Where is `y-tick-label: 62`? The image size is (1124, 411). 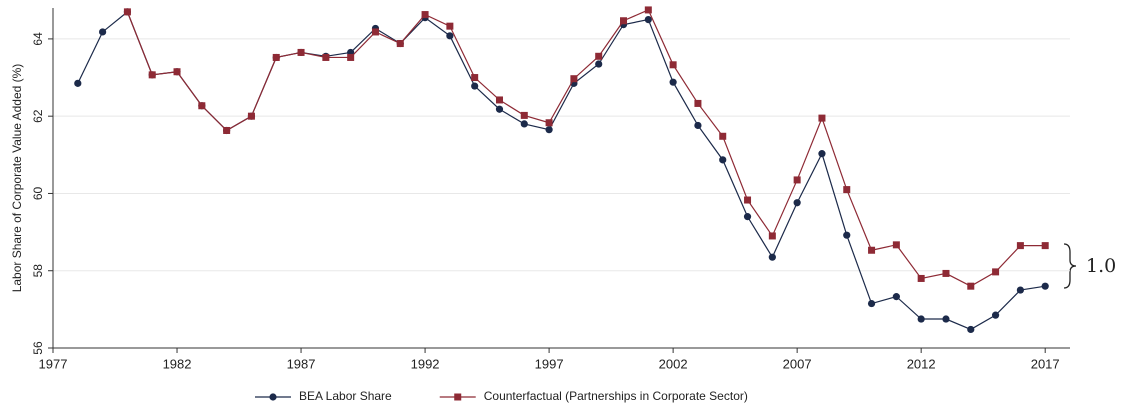 y-tick-label: 62 is located at coordinates (38, 116).